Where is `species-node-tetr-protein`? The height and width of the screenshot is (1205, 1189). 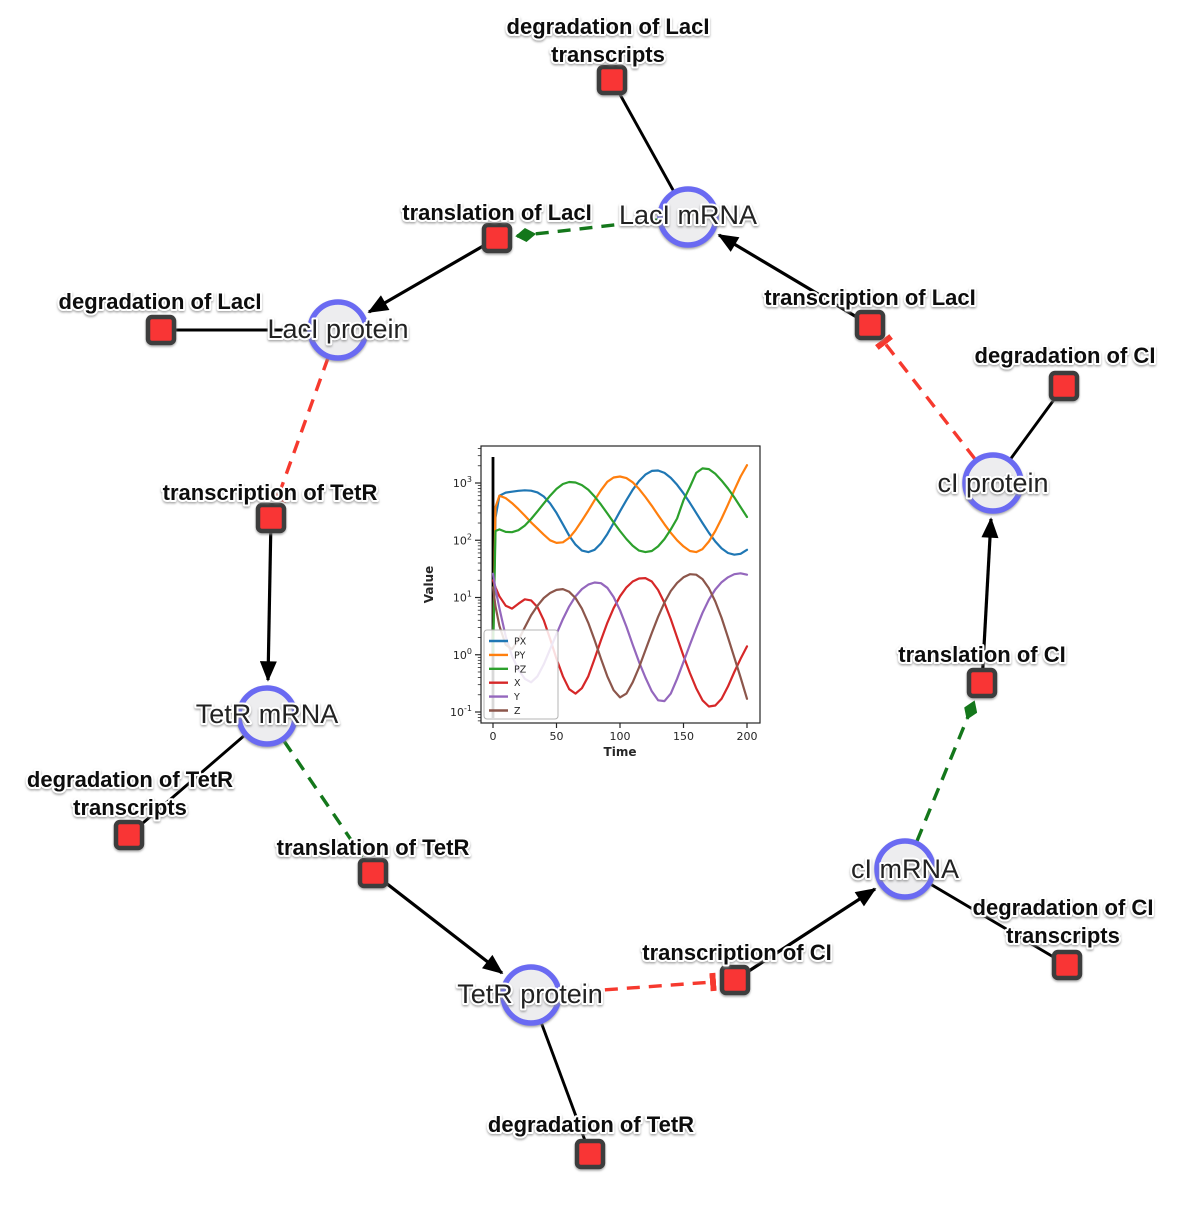 species-node-tetr-protein is located at coordinates (531, 995).